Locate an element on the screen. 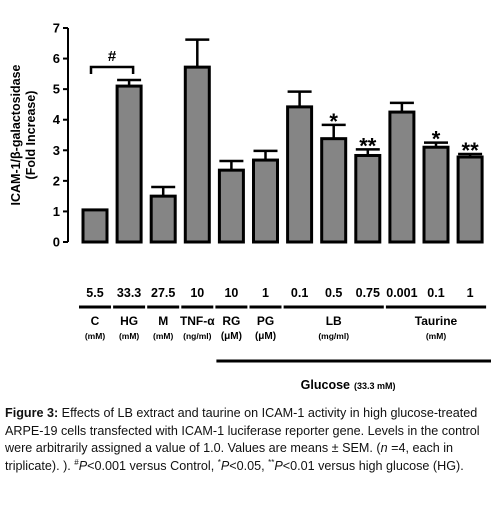 This screenshot has height=515, width=504. group-label: PG is located at coordinates (265, 321).